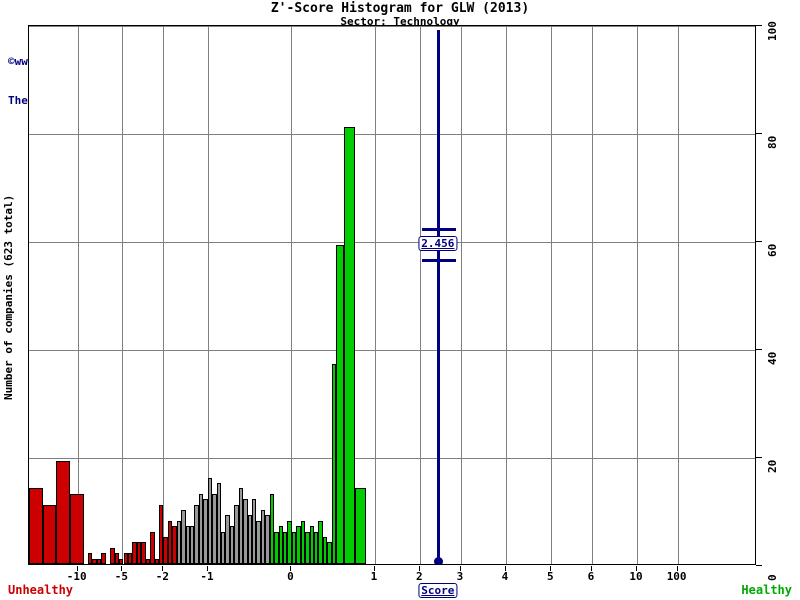 This screenshot has height=600, width=800. What do you see at coordinates (772, 31) in the screenshot?
I see `y-tick-label-100: 100` at bounding box center [772, 31].